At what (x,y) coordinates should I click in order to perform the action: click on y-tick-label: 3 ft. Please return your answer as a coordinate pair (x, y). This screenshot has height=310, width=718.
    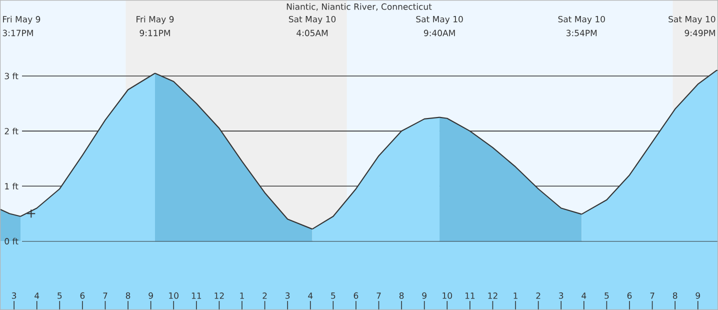
    Looking at the image, I should click on (11, 76).